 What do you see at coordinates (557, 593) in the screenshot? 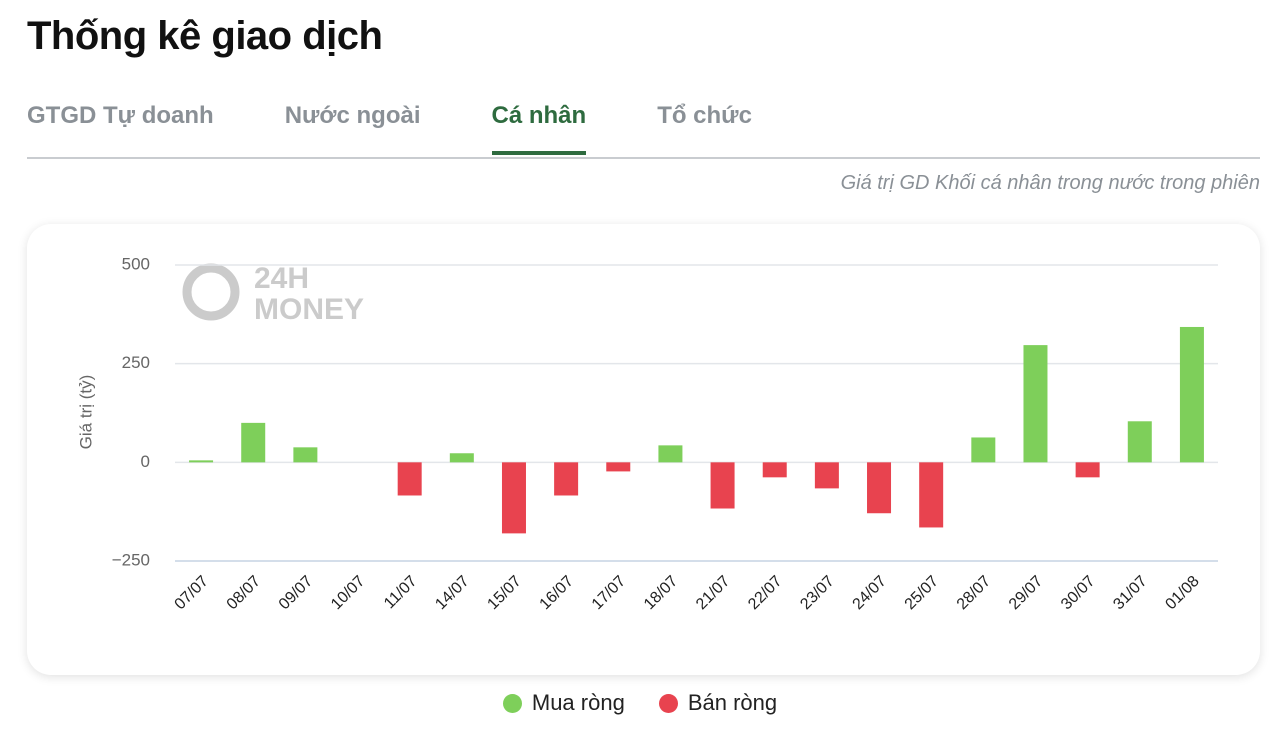
I see `x-tick-label: 16/07` at bounding box center [557, 593].